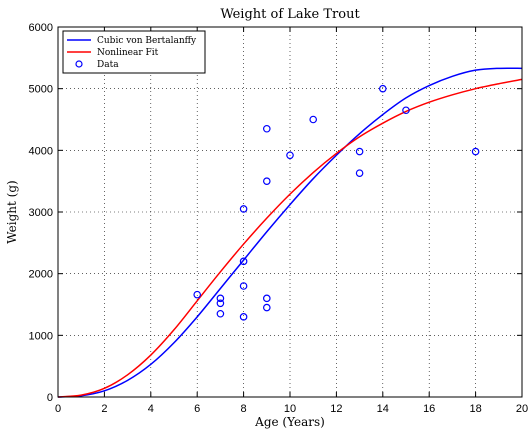  Describe the element at coordinates (147, 41) in the screenshot. I see `legend-label-cubic-von-bertalanffy: Cubic von Bertalanffy` at that location.